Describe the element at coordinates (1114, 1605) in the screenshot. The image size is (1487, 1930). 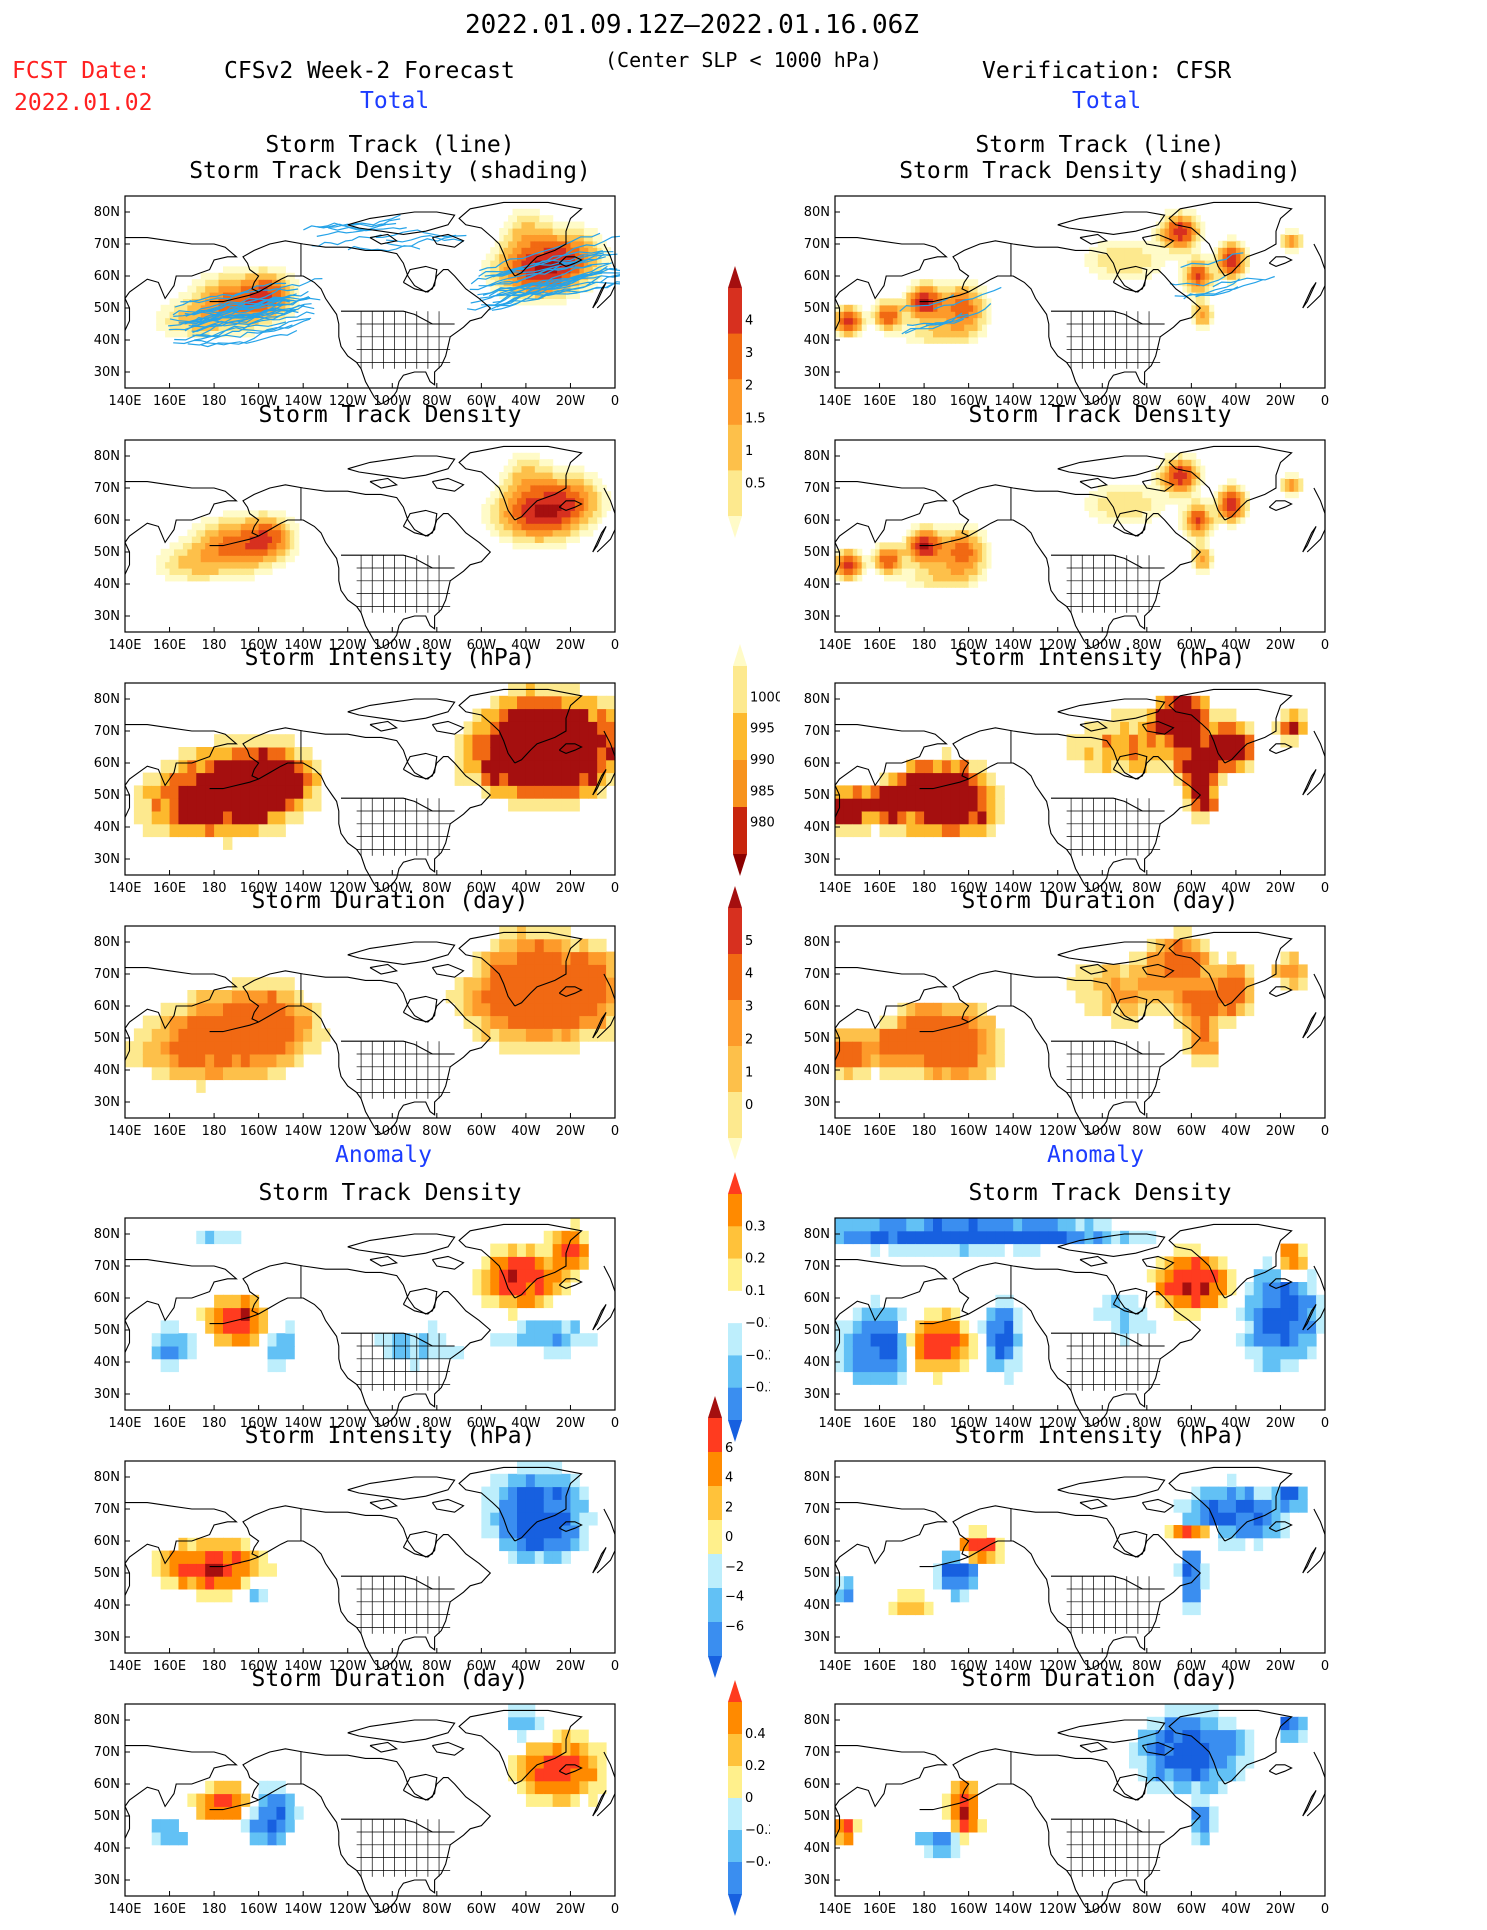
I see `state-boundaries` at that location.